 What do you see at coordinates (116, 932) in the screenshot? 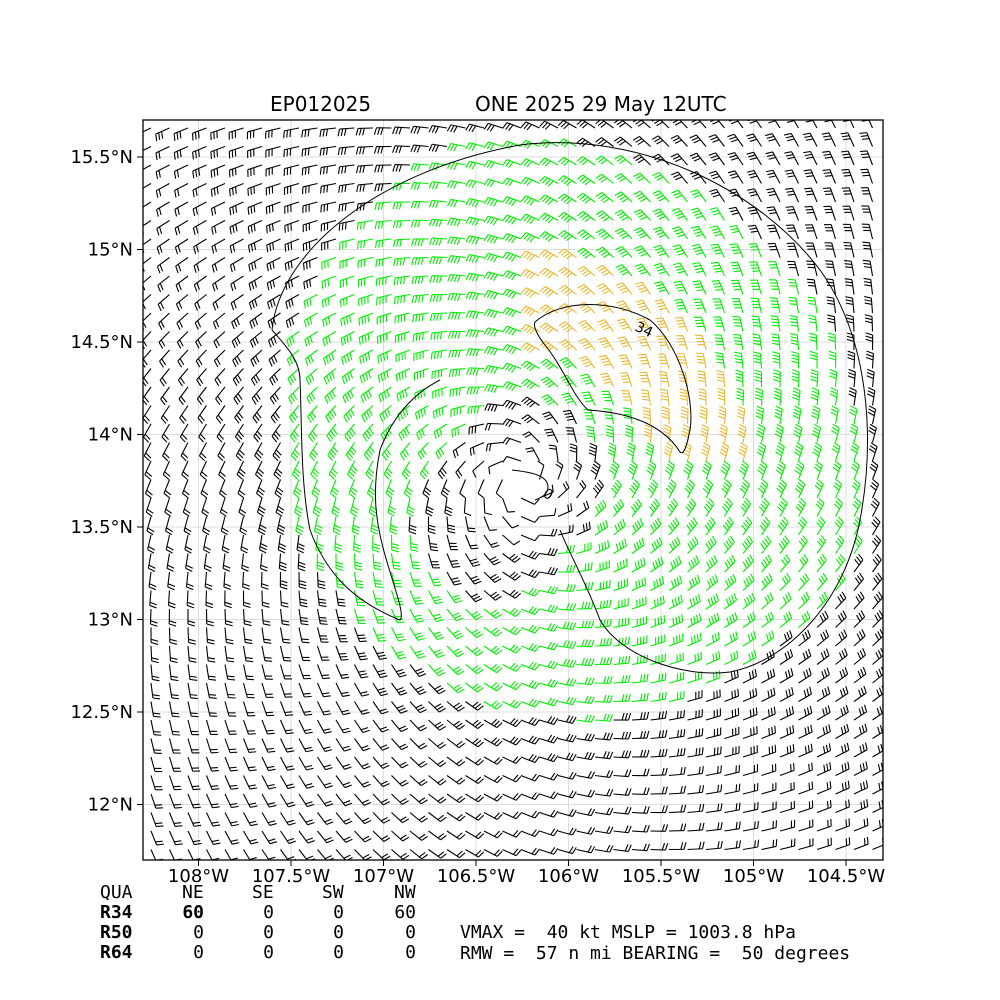
I see `table-row-label: R50` at bounding box center [116, 932].